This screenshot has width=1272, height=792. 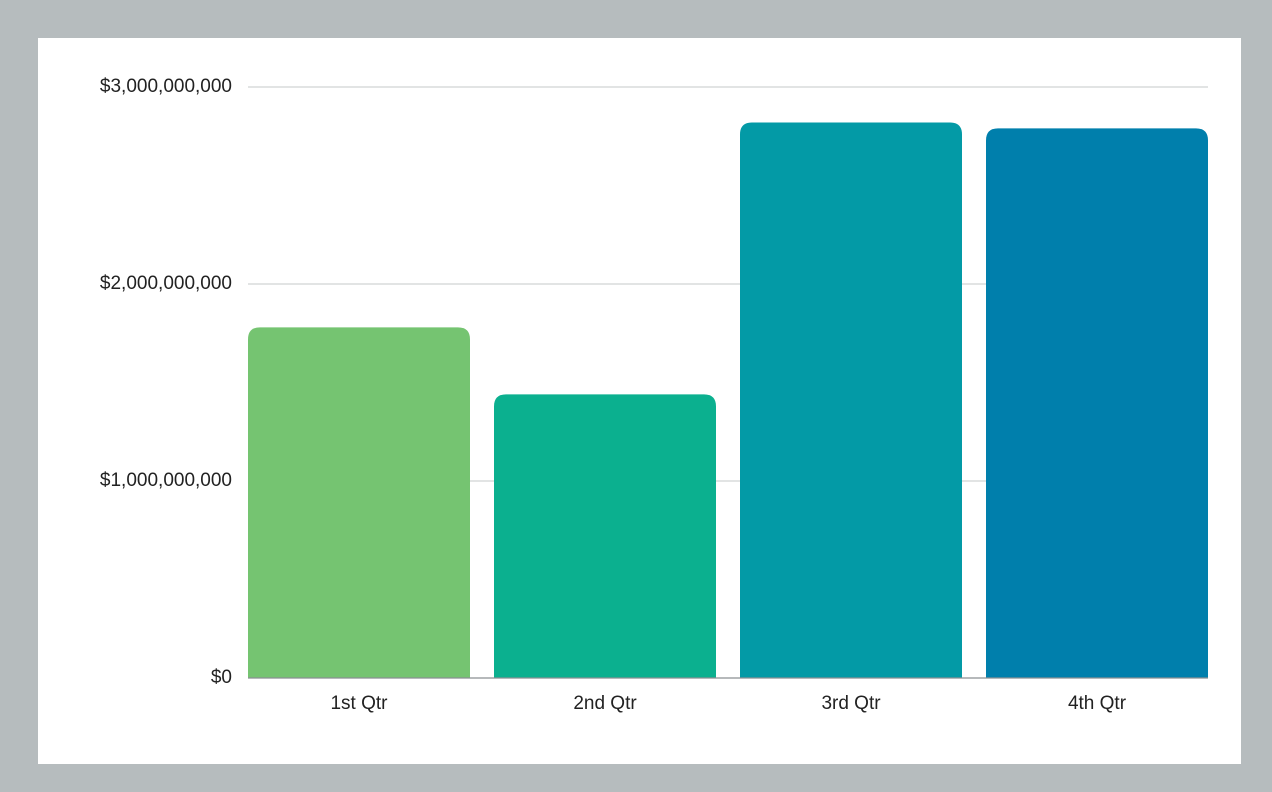 I want to click on y-tick-label: $3,000,000,000, so click(x=166, y=86).